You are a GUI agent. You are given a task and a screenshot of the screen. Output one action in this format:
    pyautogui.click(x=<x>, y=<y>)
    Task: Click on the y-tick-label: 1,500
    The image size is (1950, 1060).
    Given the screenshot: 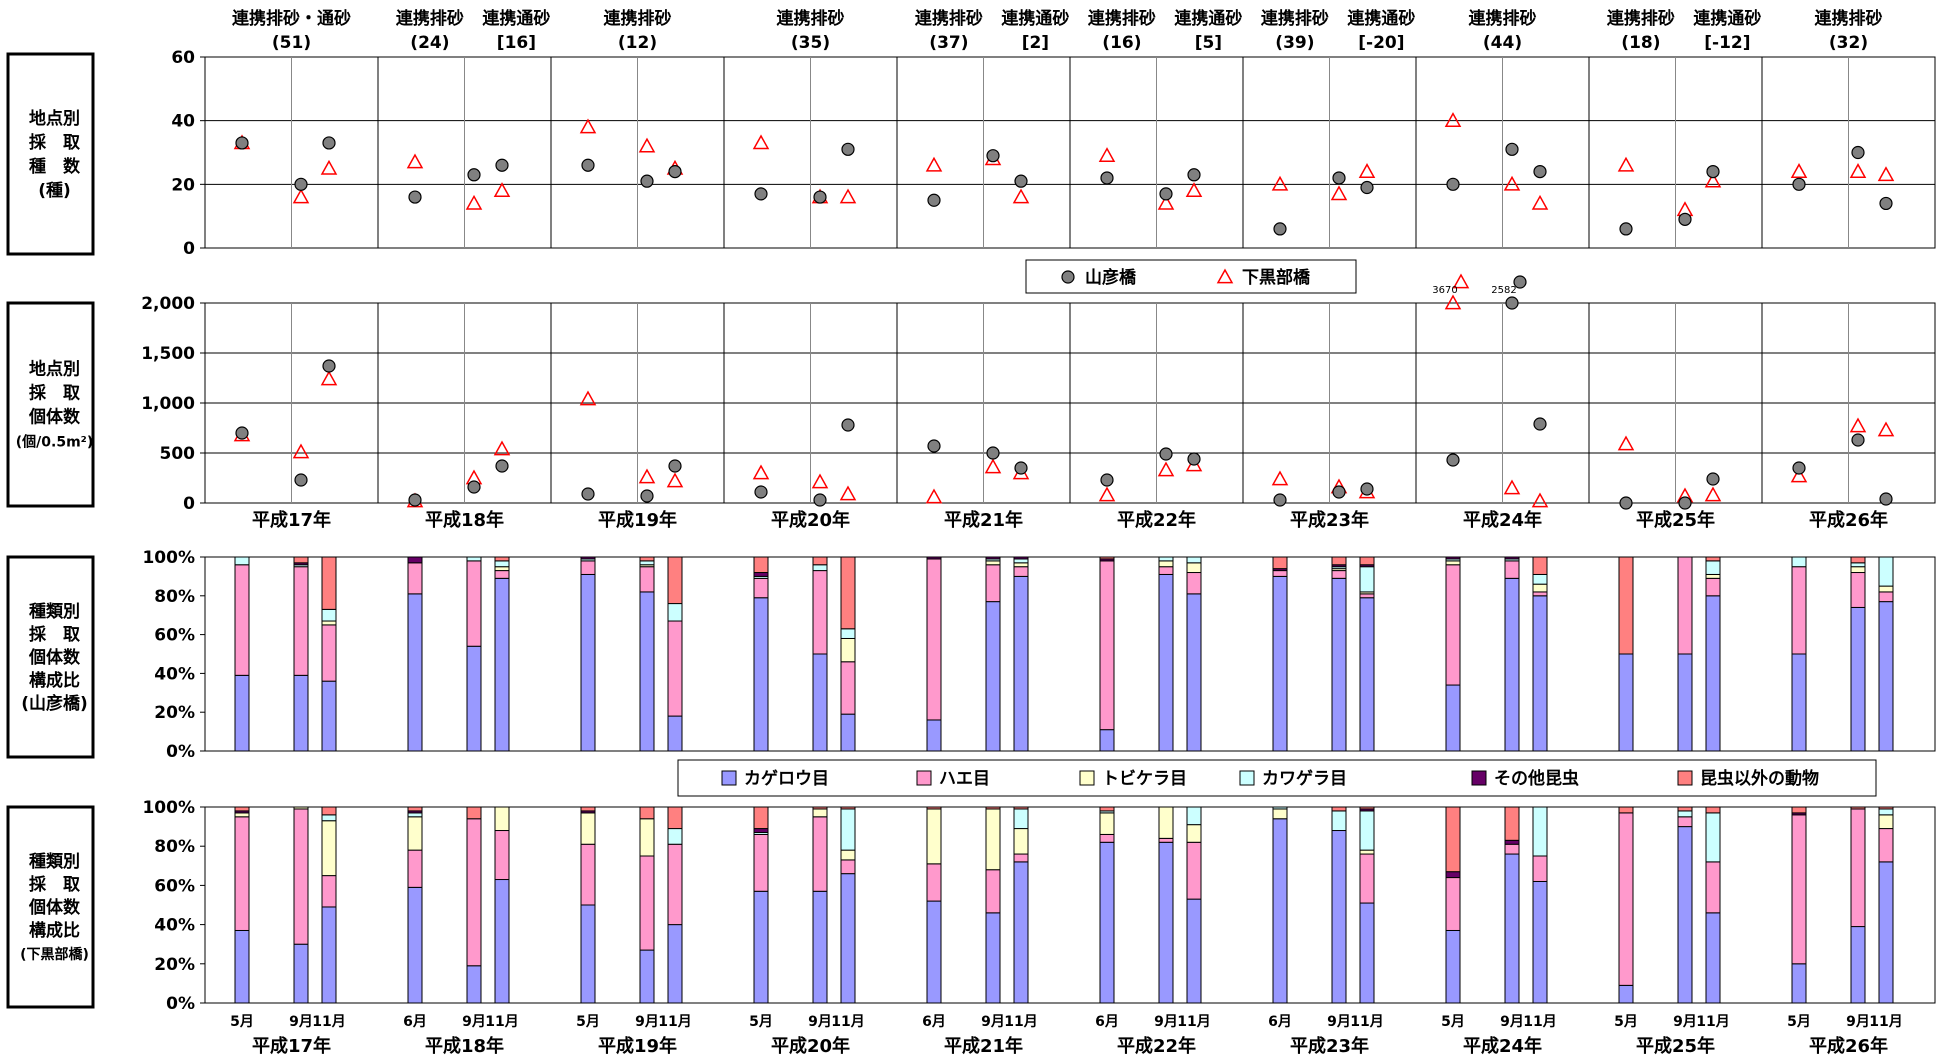 What is the action you would take?
    pyautogui.click(x=168, y=354)
    